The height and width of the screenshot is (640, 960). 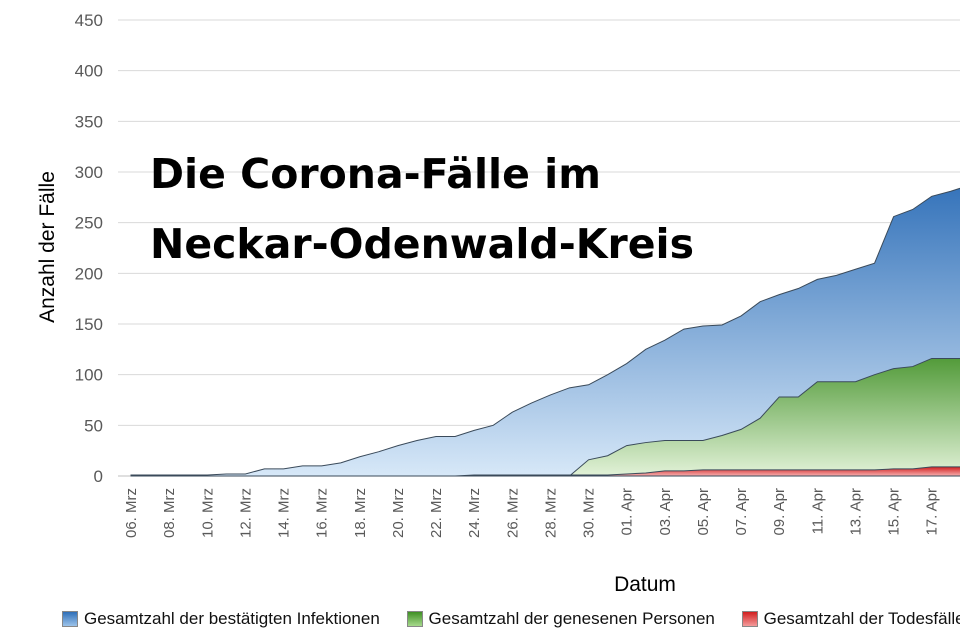 What do you see at coordinates (512, 513) in the screenshot?
I see `x-tick-label: 26. Mrz` at bounding box center [512, 513].